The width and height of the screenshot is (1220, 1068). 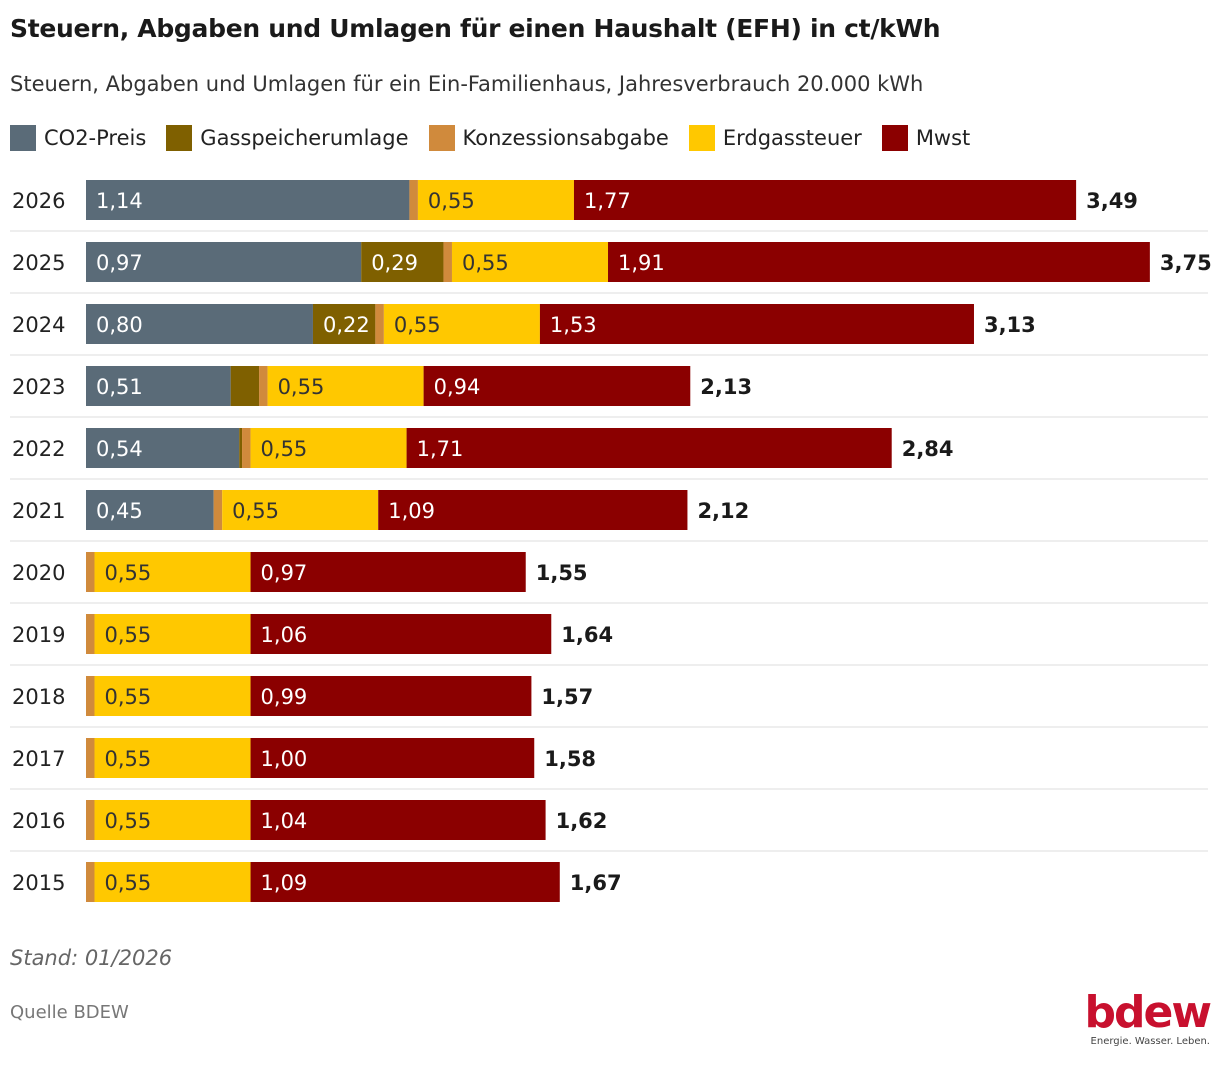 What do you see at coordinates (284, 883) in the screenshot?
I see `segment-label: 1,09` at bounding box center [284, 883].